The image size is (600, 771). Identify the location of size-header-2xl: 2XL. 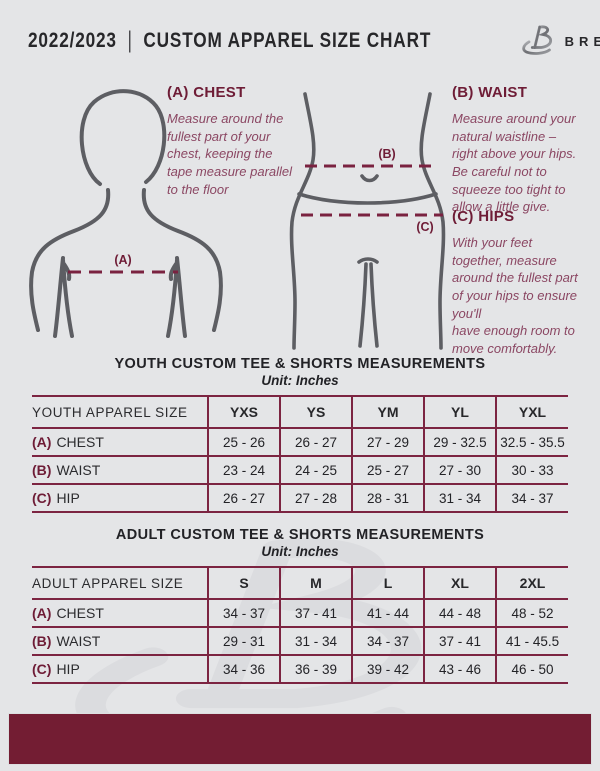
(531, 583).